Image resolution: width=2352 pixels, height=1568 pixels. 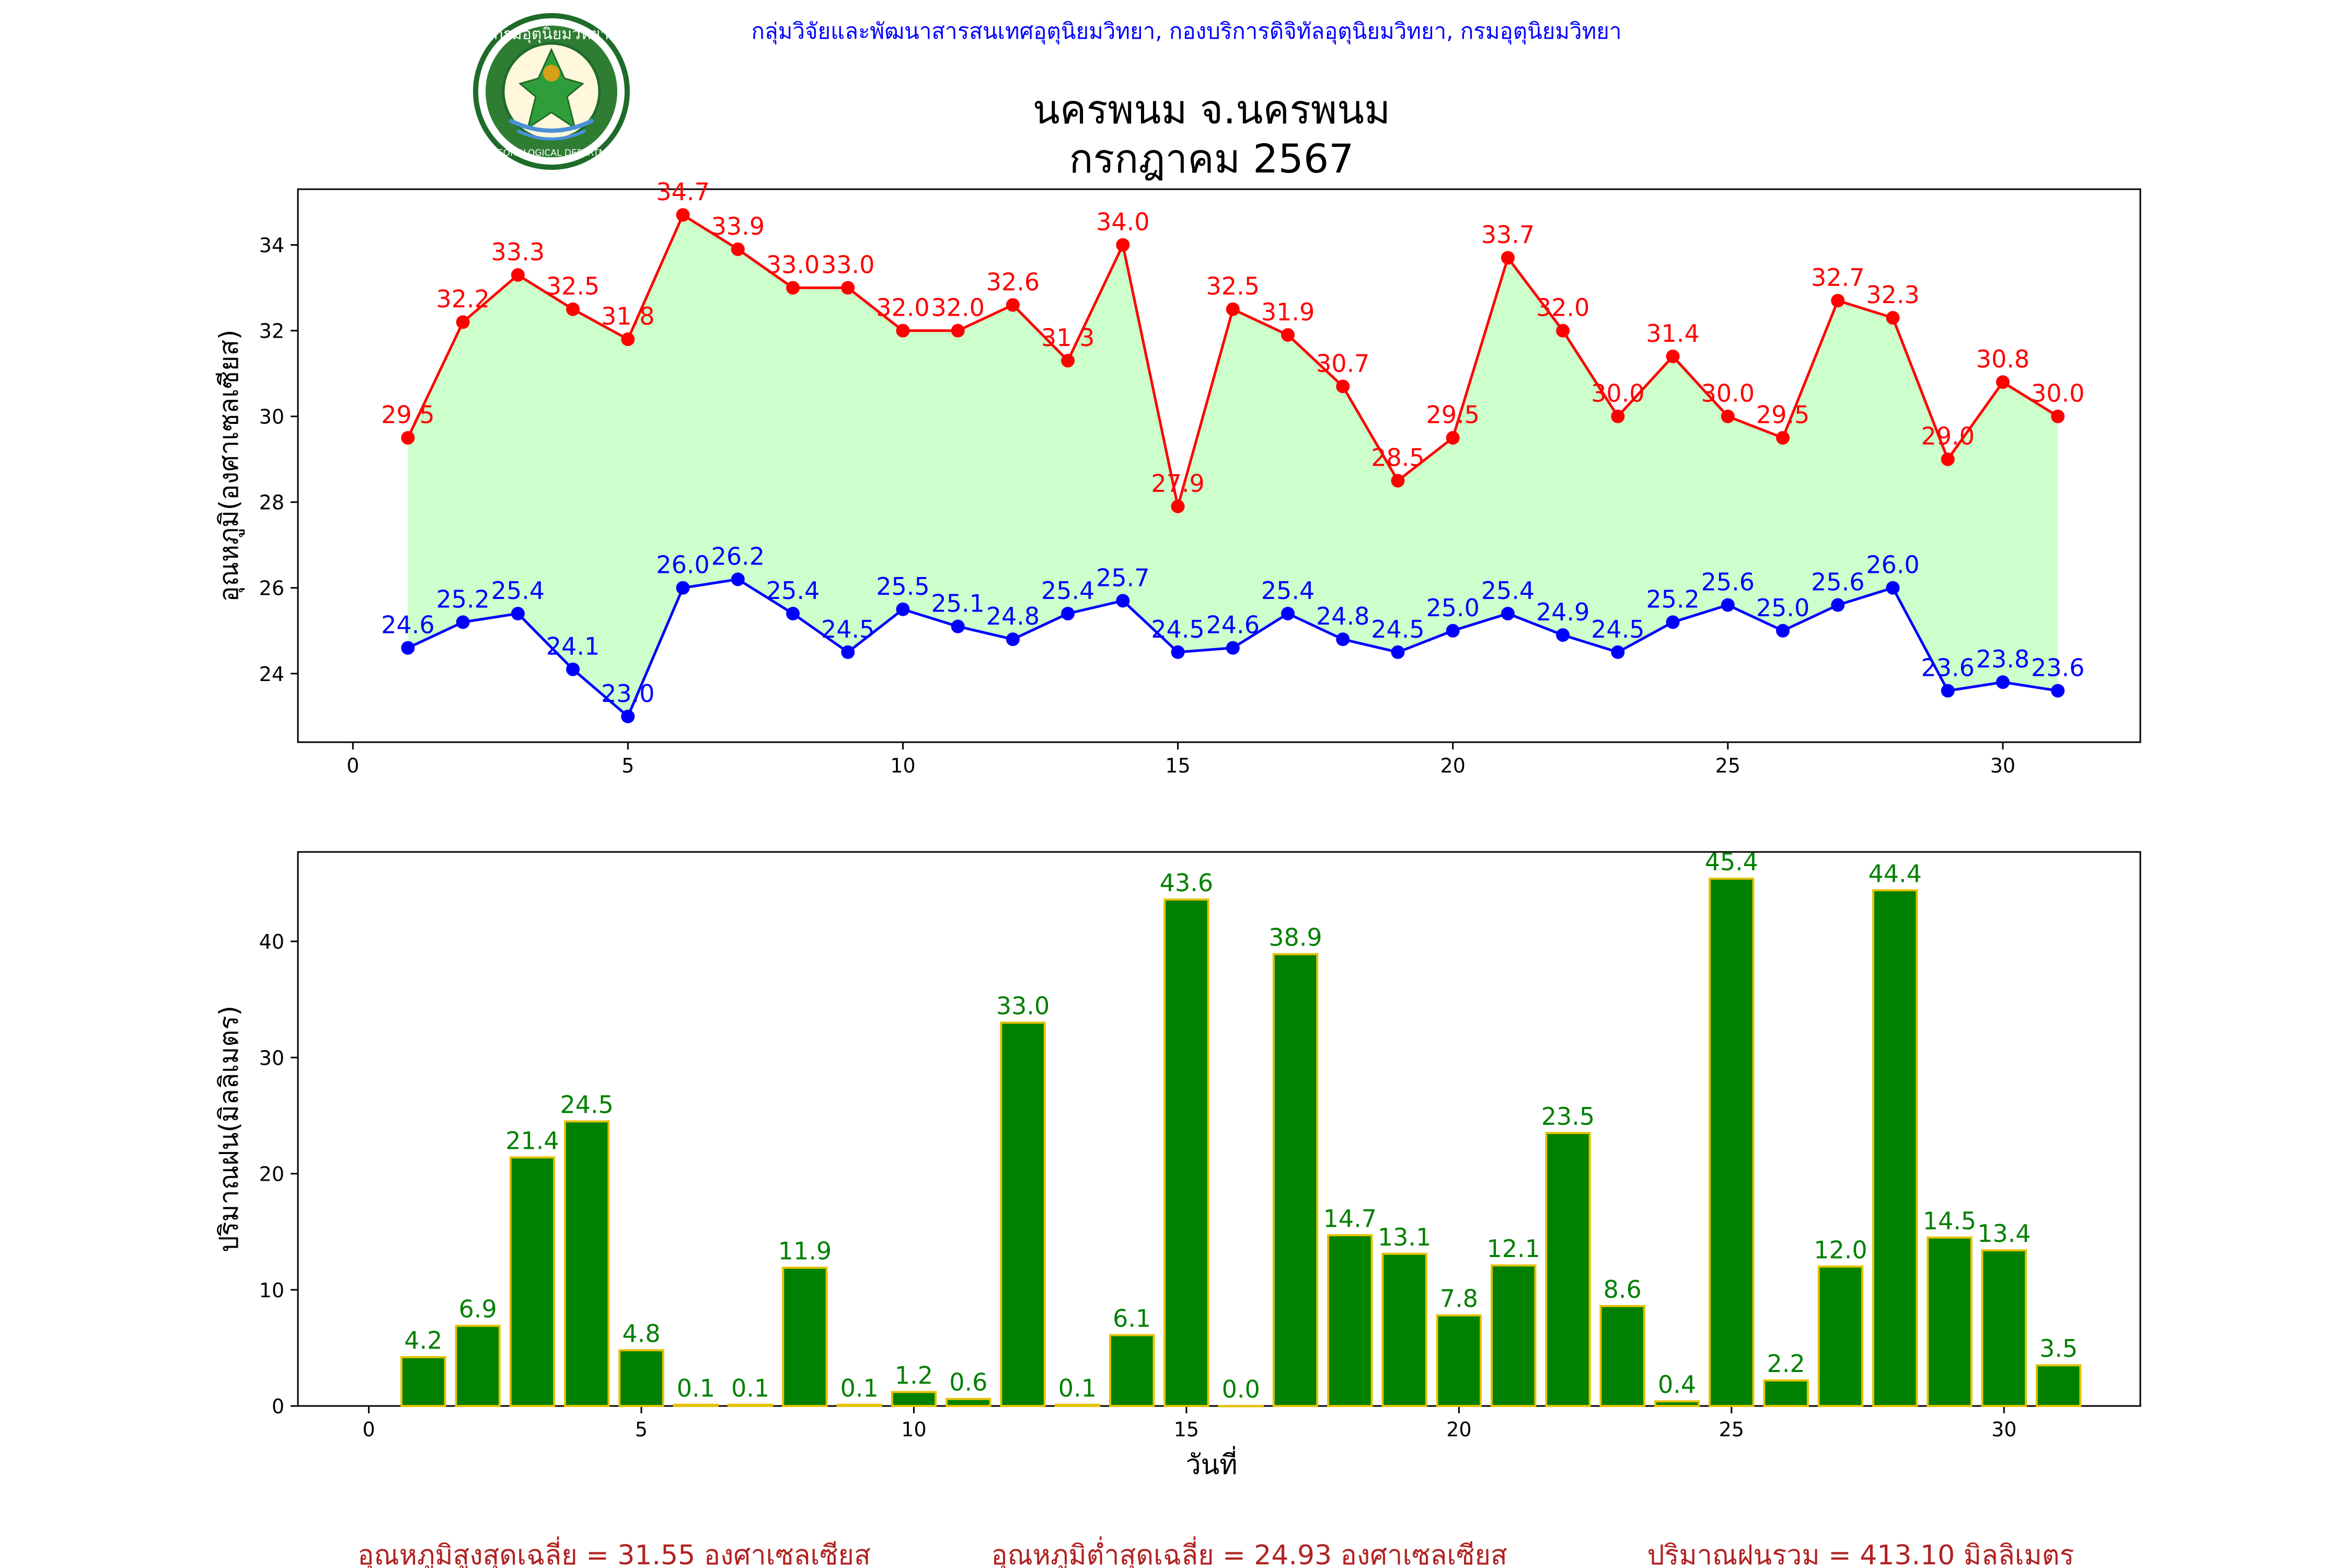 I want to click on rainfall-value-label: 3.5, so click(x=2058, y=1348).